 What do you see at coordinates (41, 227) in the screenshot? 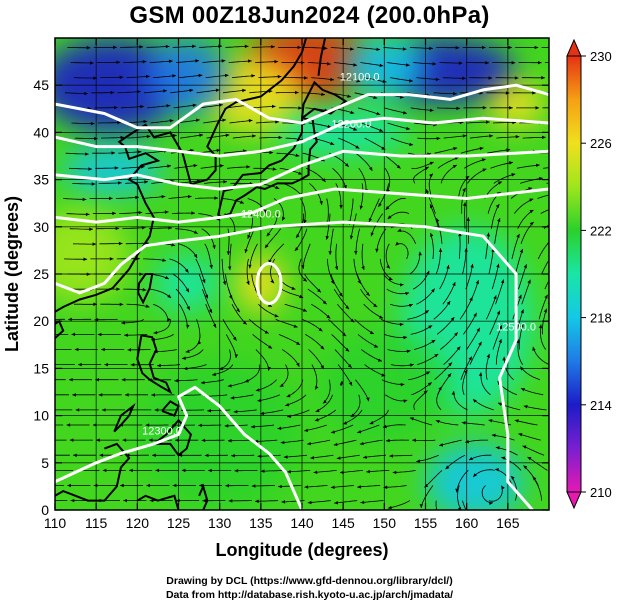
I see `y-tick-label: 30` at bounding box center [41, 227].